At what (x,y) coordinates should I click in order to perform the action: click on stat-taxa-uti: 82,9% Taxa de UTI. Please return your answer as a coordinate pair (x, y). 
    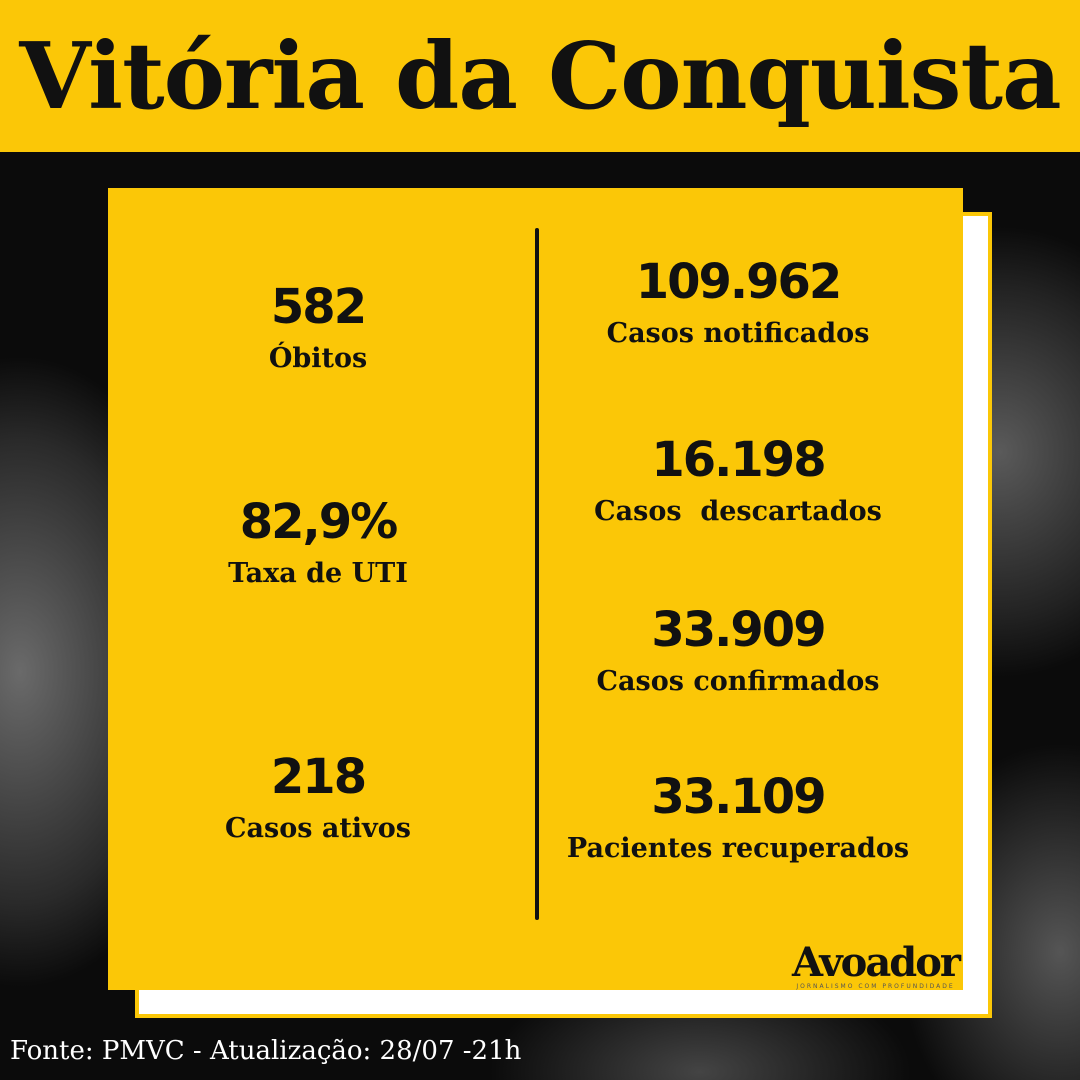
    Looking at the image, I should click on (318, 543).